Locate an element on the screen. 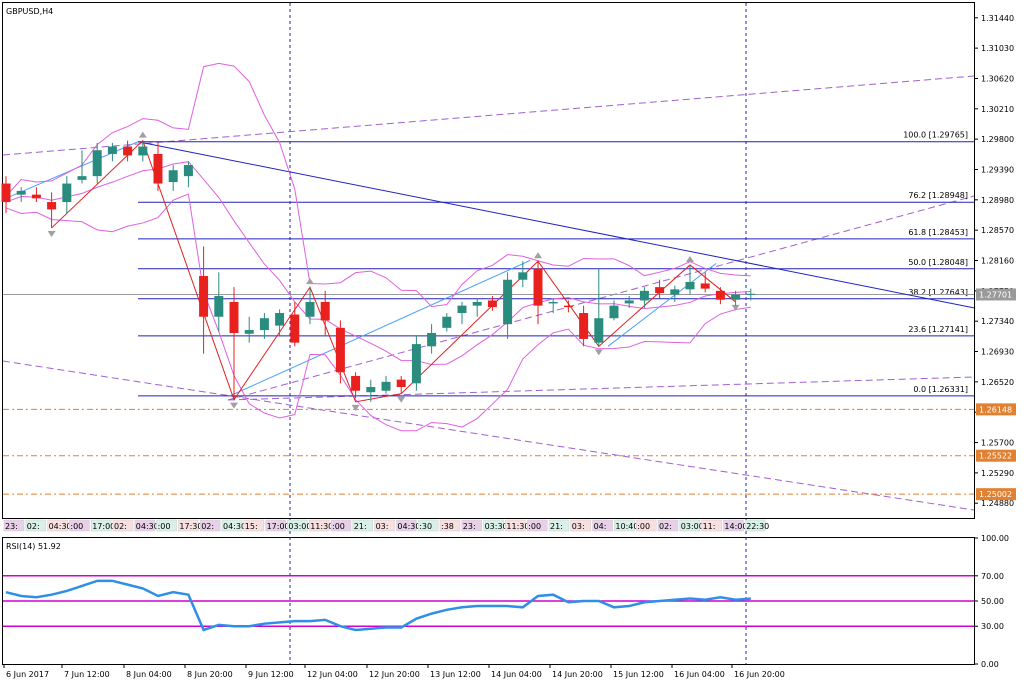 The height and width of the screenshot is (683, 1024). y-tick-label: 1.26930 is located at coordinates (997, 352).